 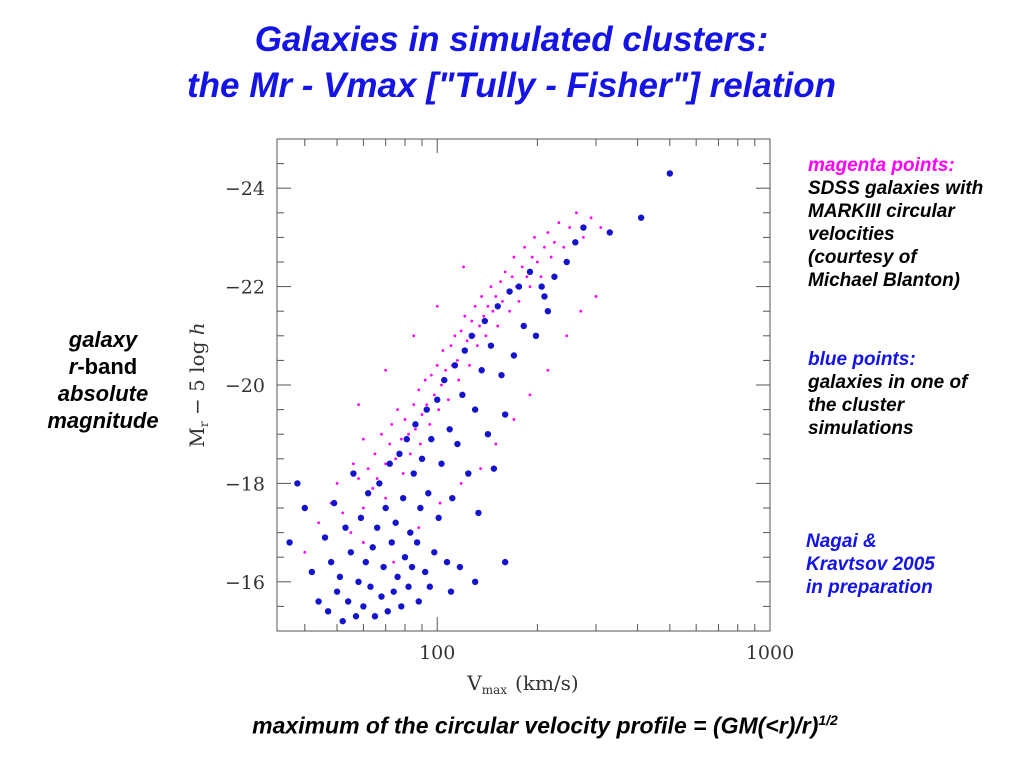 What do you see at coordinates (888, 382) in the screenshot?
I see `legend-blue-line: galaxies in one of` at bounding box center [888, 382].